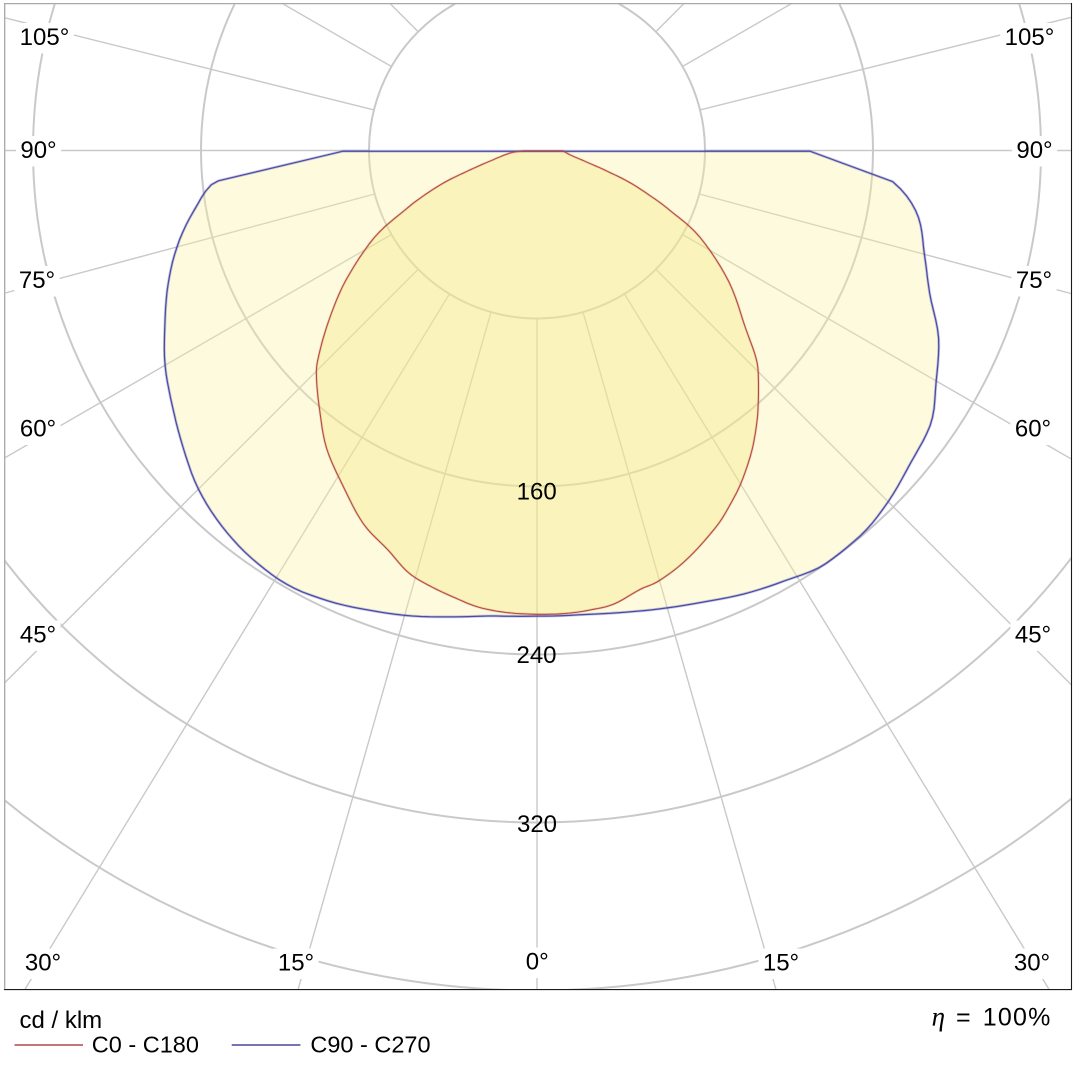 The height and width of the screenshot is (1065, 1075). I want to click on svg-text: 320, so click(537, 824).